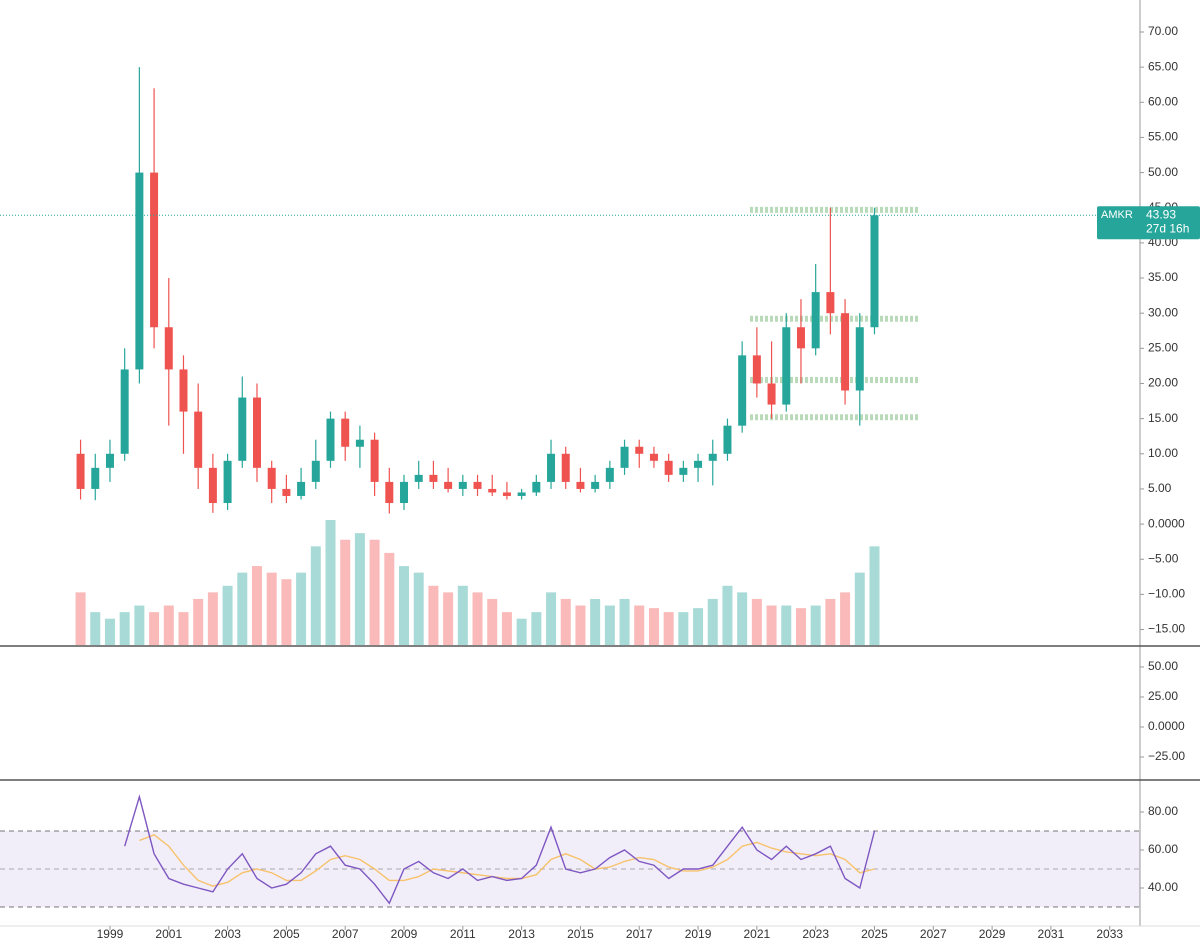 The width and height of the screenshot is (1200, 946). What do you see at coordinates (1163, 137) in the screenshot?
I see `y-tick-label: 55.00` at bounding box center [1163, 137].